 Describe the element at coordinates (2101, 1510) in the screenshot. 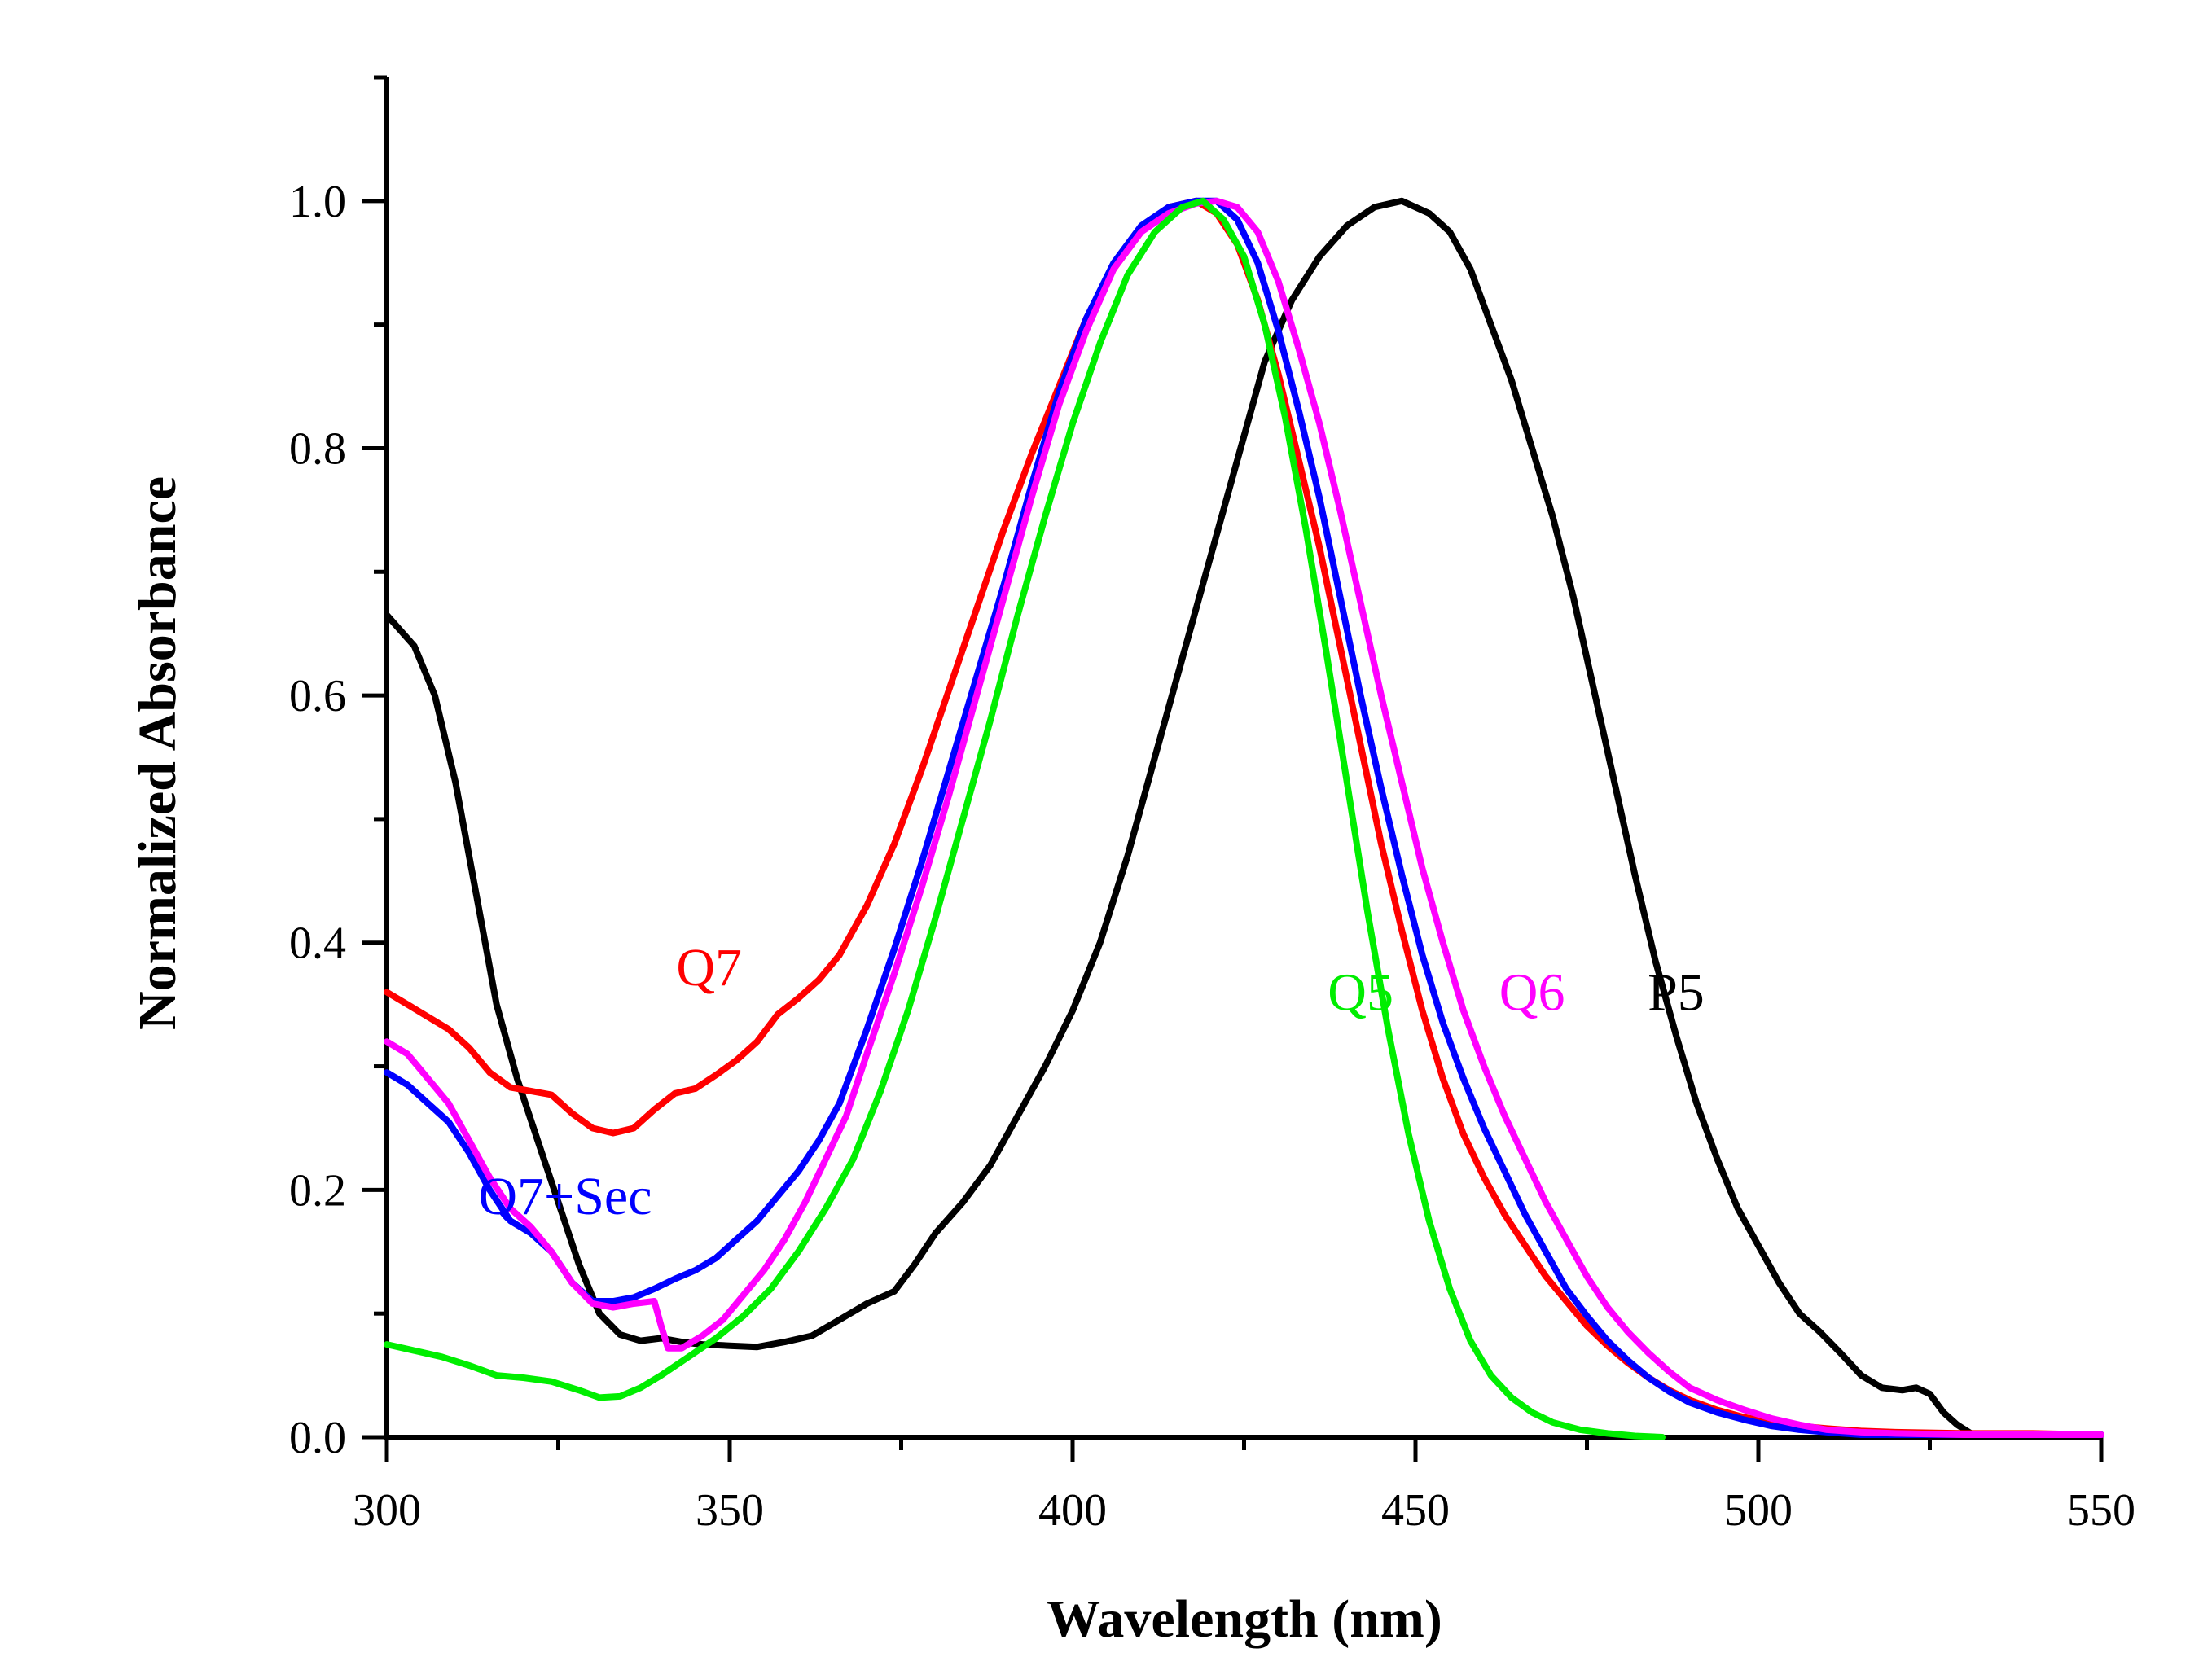

I see `x-tick-label: 550` at that location.